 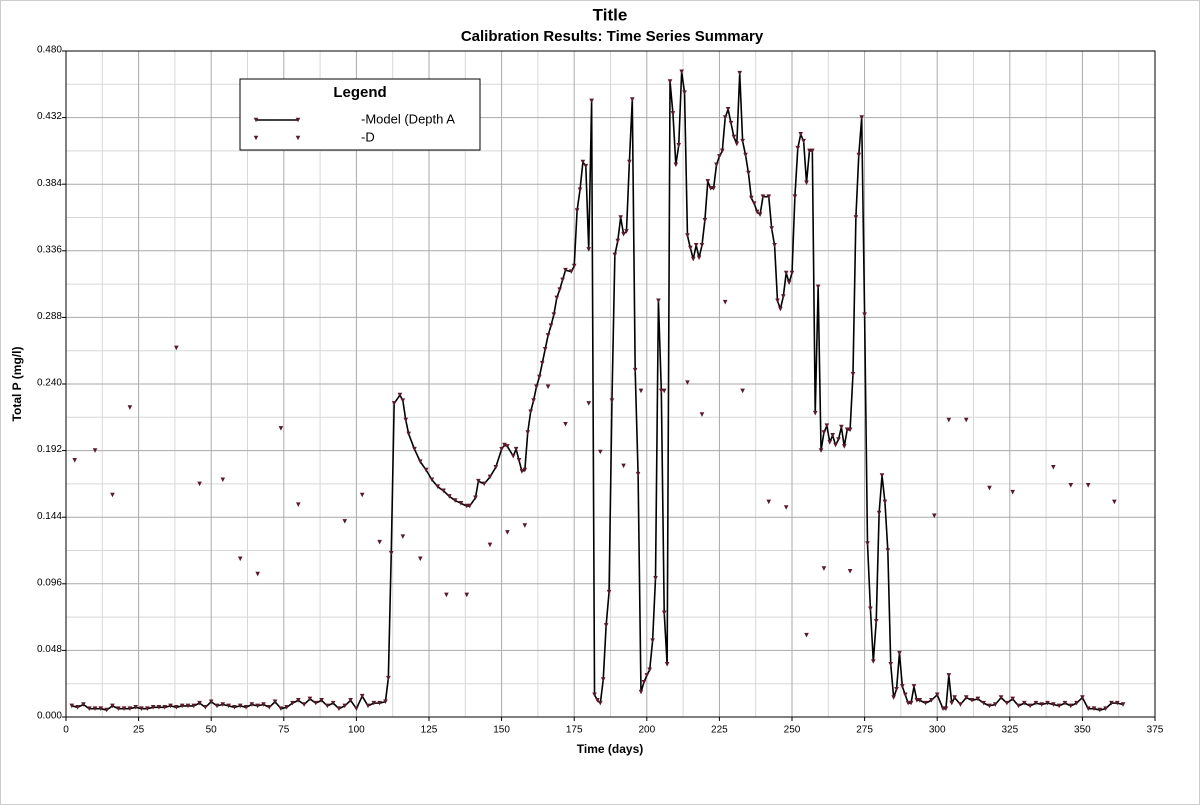 What do you see at coordinates (212, 730) in the screenshot?
I see `x-tick-label: 50` at bounding box center [212, 730].